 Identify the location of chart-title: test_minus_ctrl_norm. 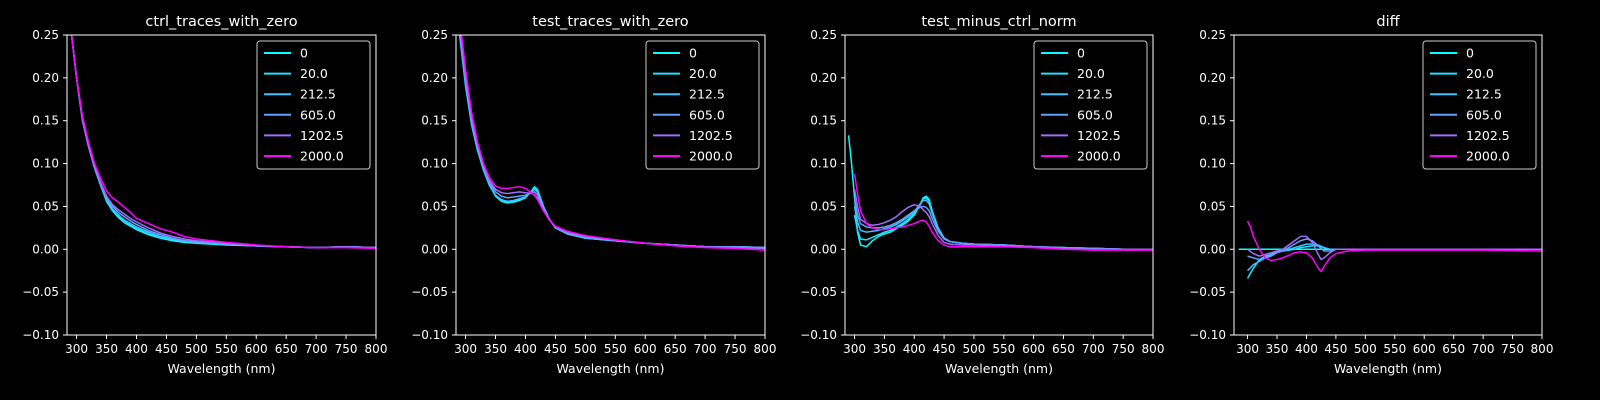
(998, 22).